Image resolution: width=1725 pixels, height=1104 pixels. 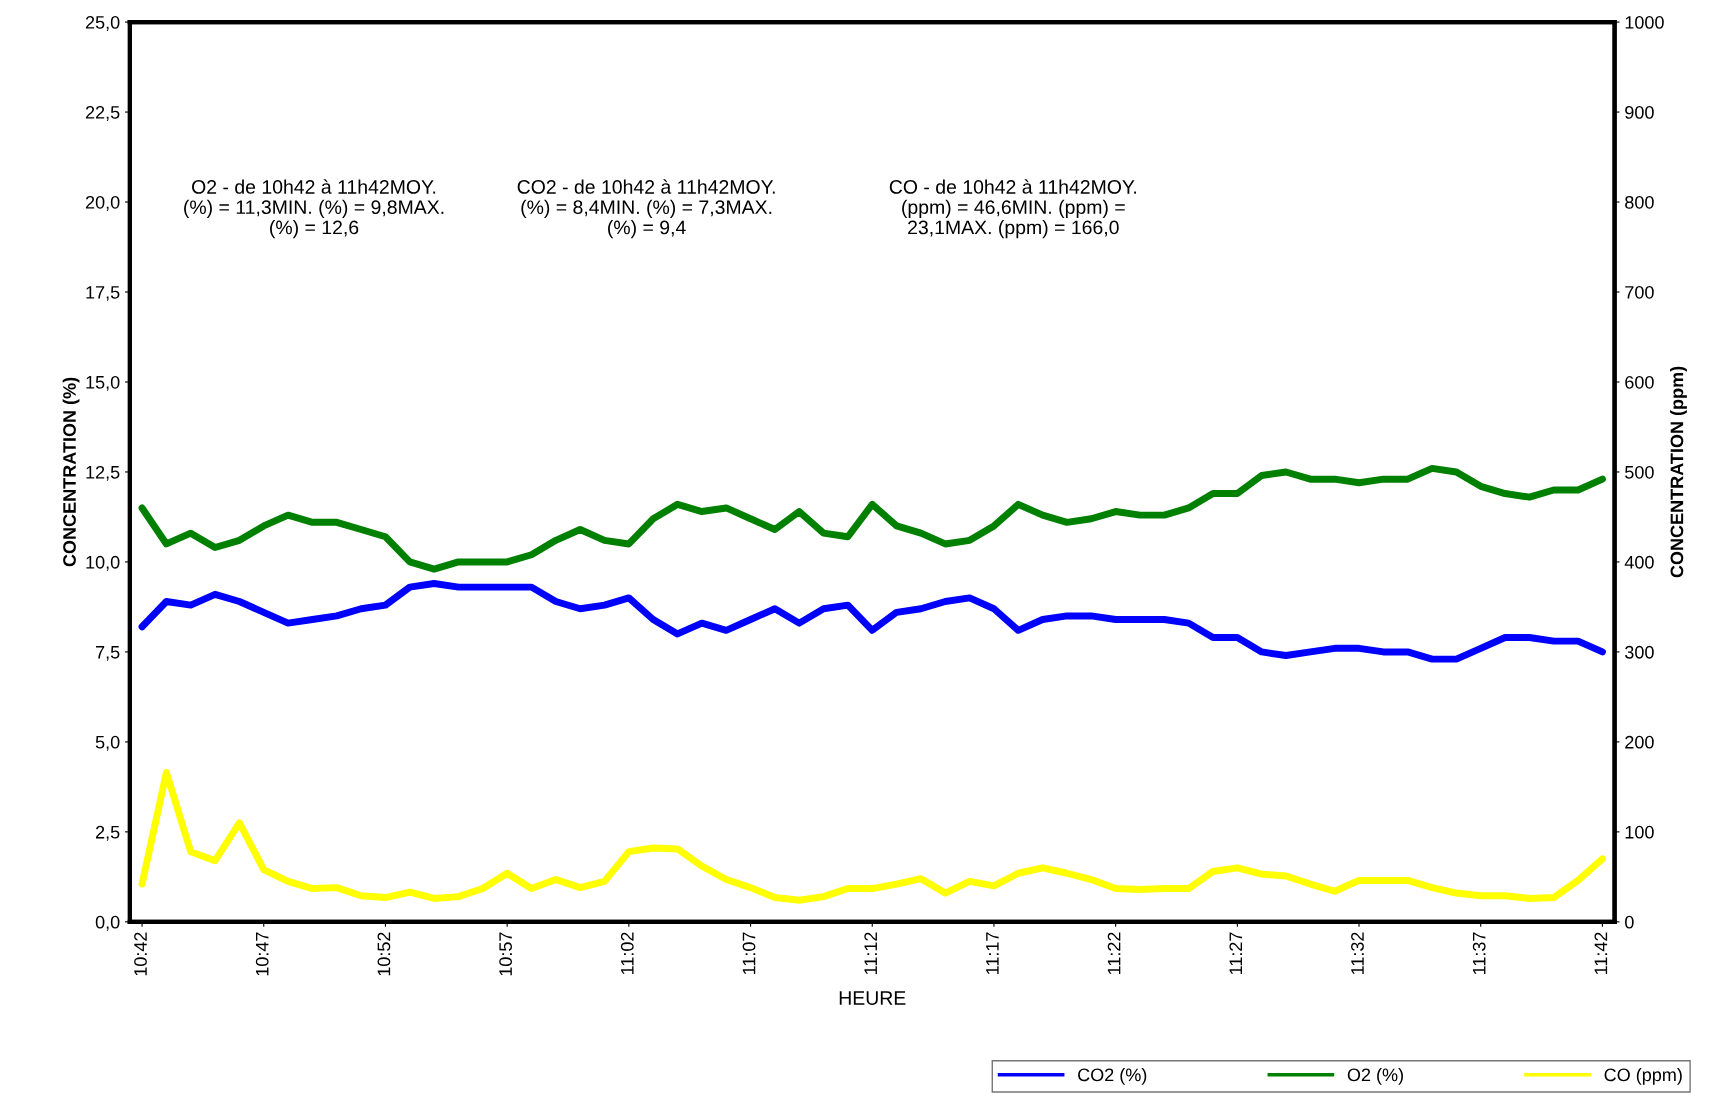 I want to click on y-tick-label: 5,0, so click(x=107, y=743).